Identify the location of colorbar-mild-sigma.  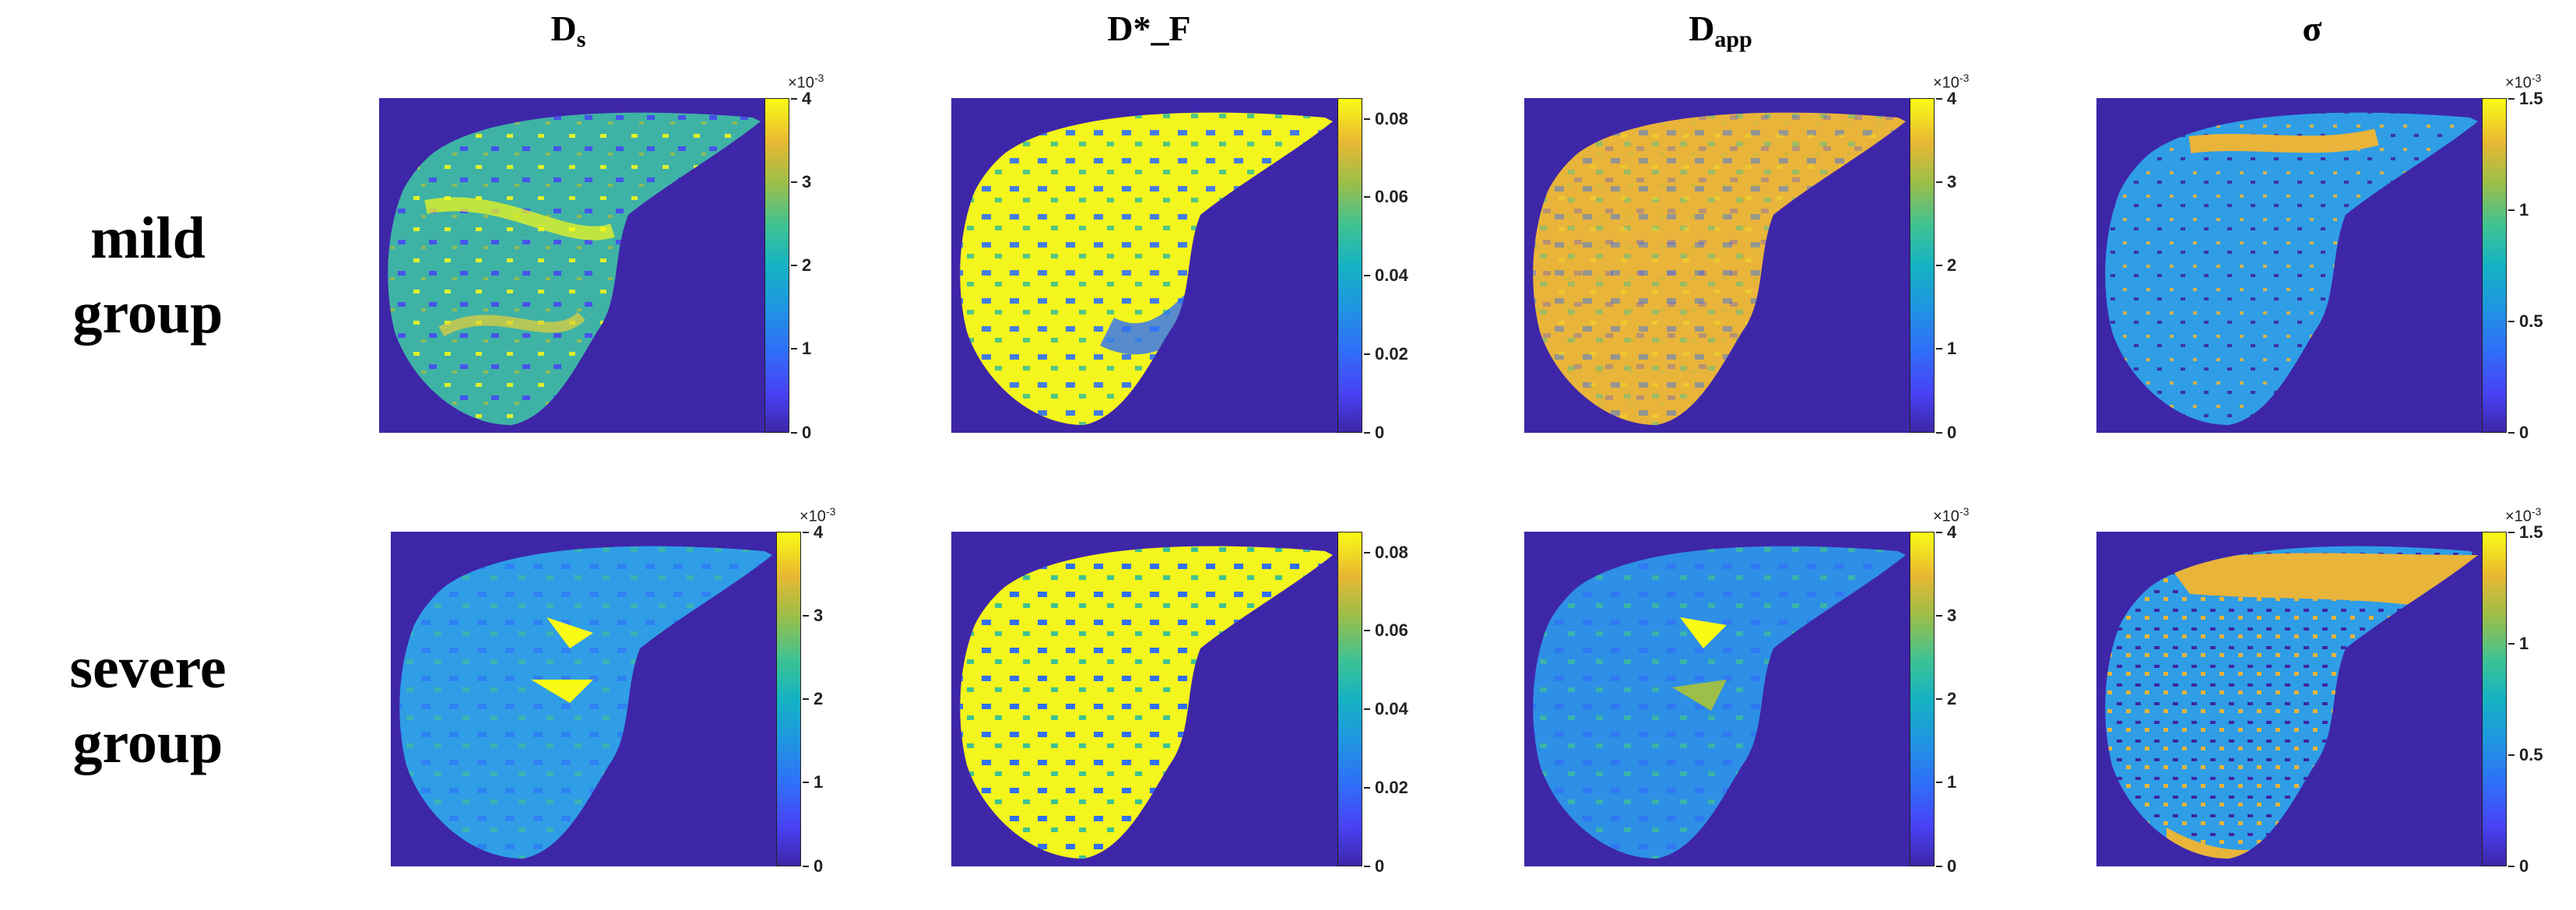
(2494, 265).